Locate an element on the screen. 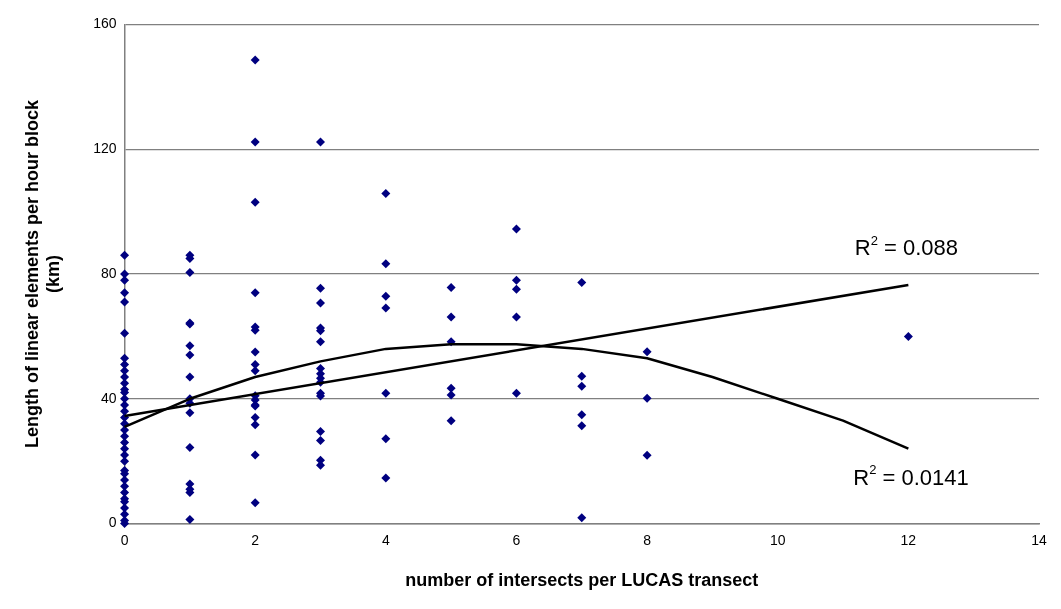 The height and width of the screenshot is (609, 1061). x-axis-title: number of intersects per LUCAS transect is located at coordinates (582, 580).